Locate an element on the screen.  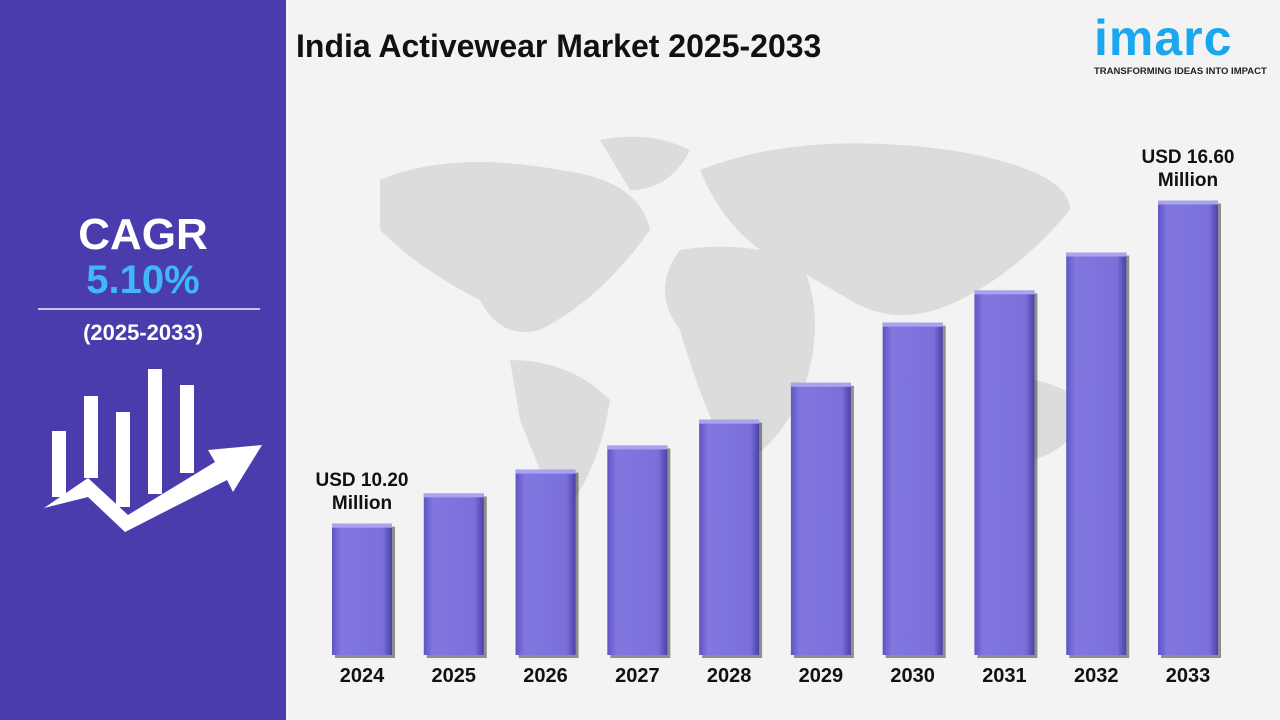
bar-2027 is located at coordinates (637, 550).